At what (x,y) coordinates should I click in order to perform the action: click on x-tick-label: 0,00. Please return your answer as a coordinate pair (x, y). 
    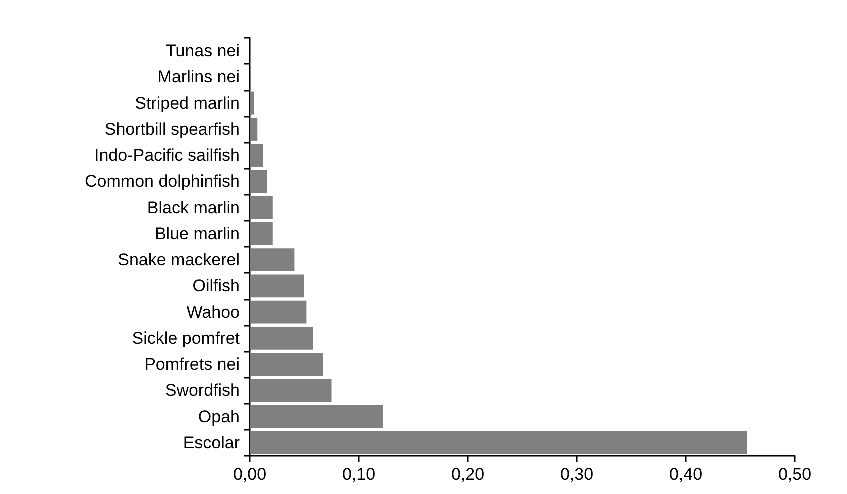
    Looking at the image, I should click on (250, 474).